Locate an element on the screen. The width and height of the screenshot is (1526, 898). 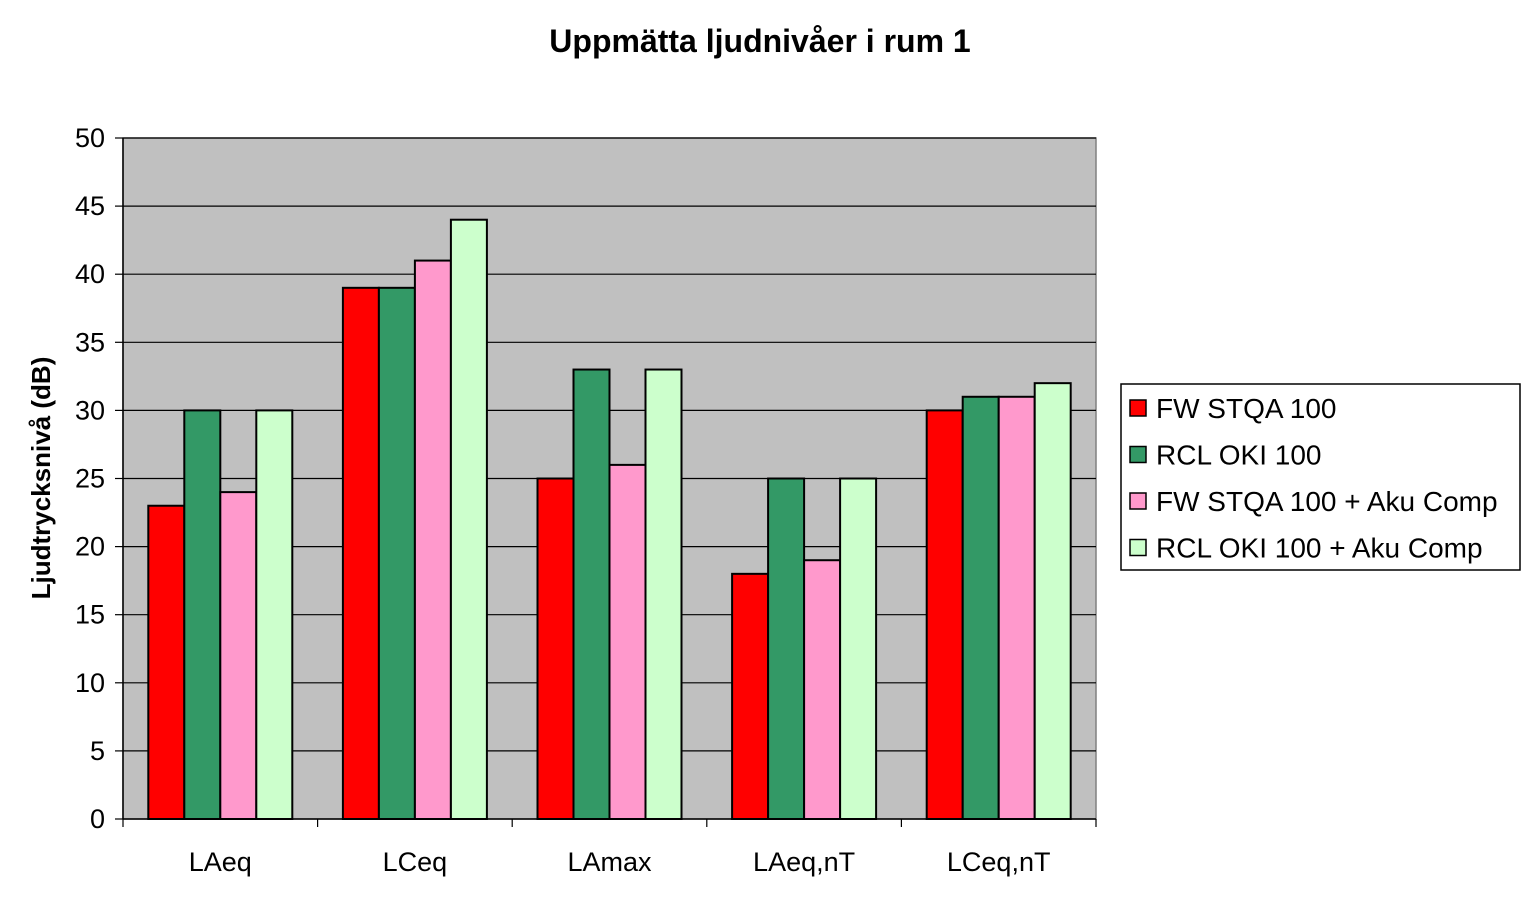
chart-title: Uppmätta ljudnivåer i rum 1 is located at coordinates (759, 41).